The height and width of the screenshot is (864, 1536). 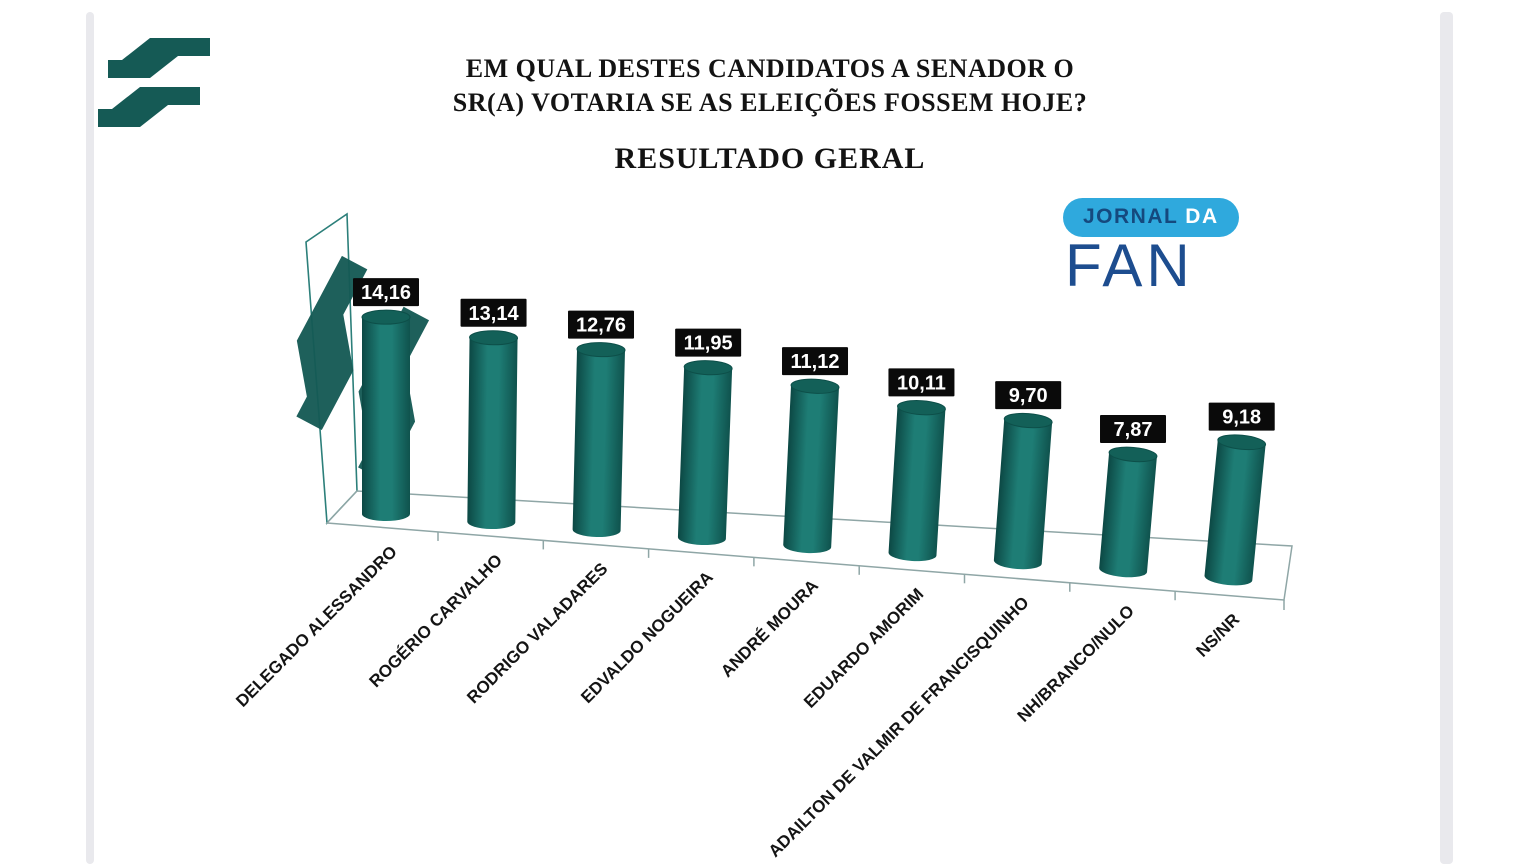 What do you see at coordinates (1202, 216) in the screenshot?
I see `da-word: DA` at bounding box center [1202, 216].